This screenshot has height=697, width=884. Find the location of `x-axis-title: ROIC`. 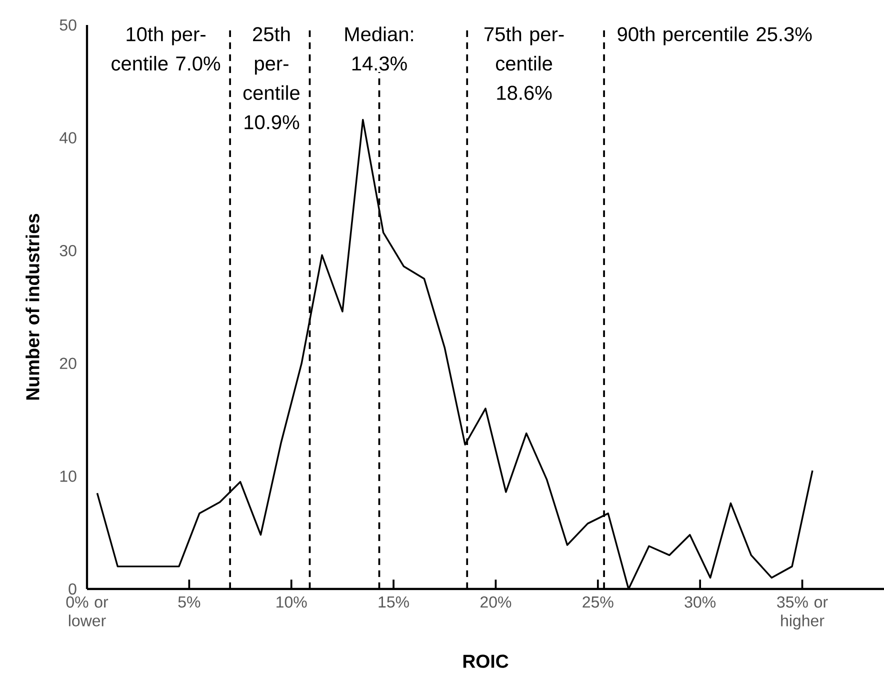

x-axis-title: ROIC is located at coordinates (485, 661).